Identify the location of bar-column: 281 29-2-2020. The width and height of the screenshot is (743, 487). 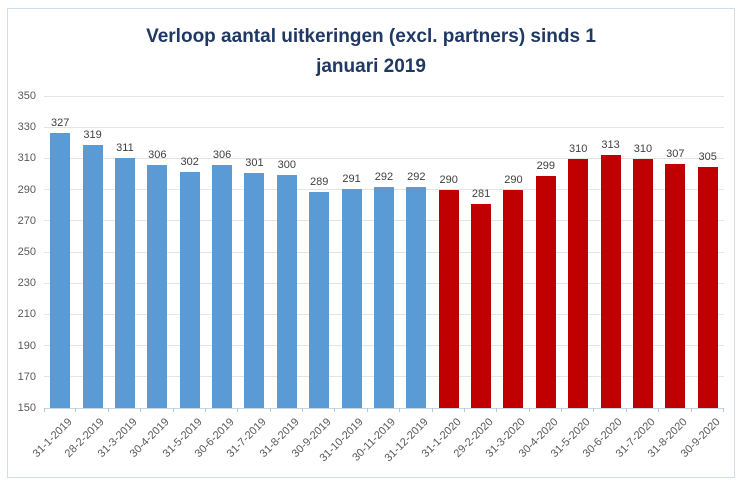
(475, 278).